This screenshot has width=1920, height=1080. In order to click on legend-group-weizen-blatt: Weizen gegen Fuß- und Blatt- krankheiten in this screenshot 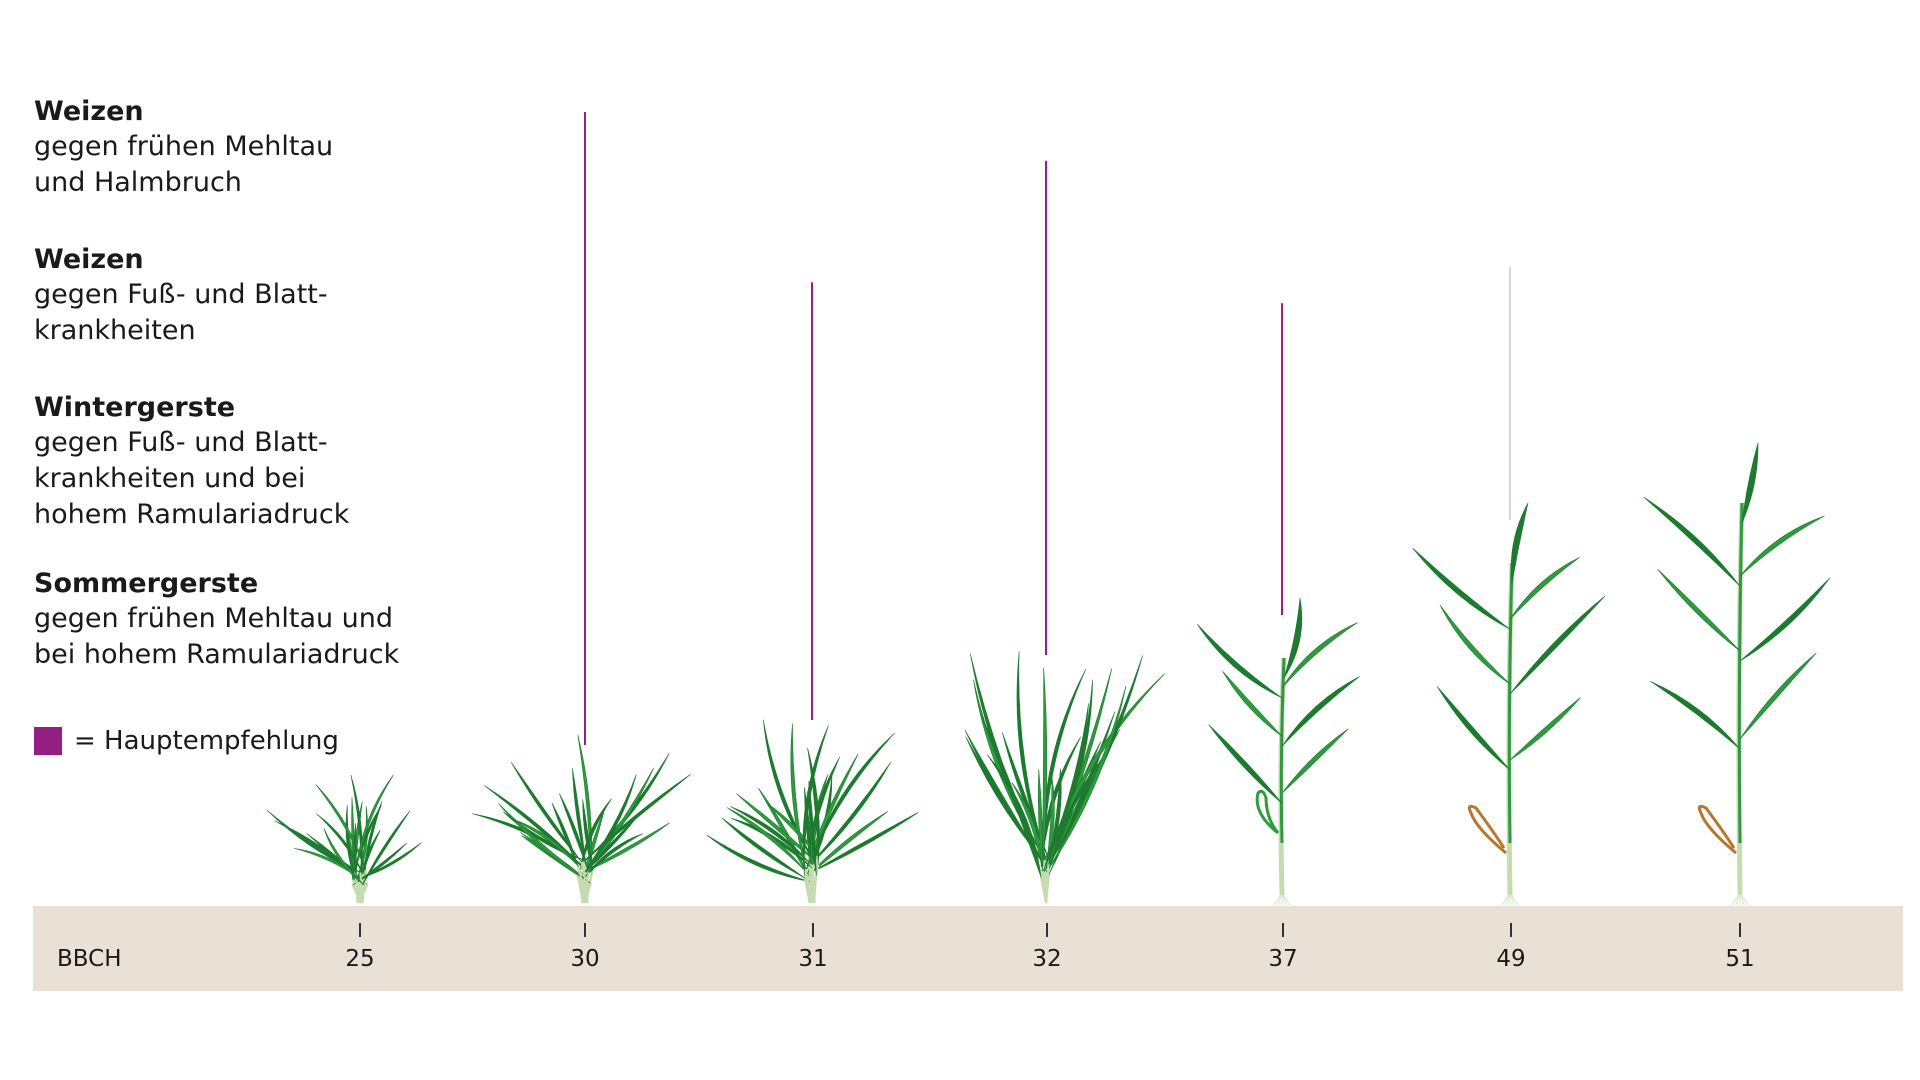, I will do `click(254, 296)`.